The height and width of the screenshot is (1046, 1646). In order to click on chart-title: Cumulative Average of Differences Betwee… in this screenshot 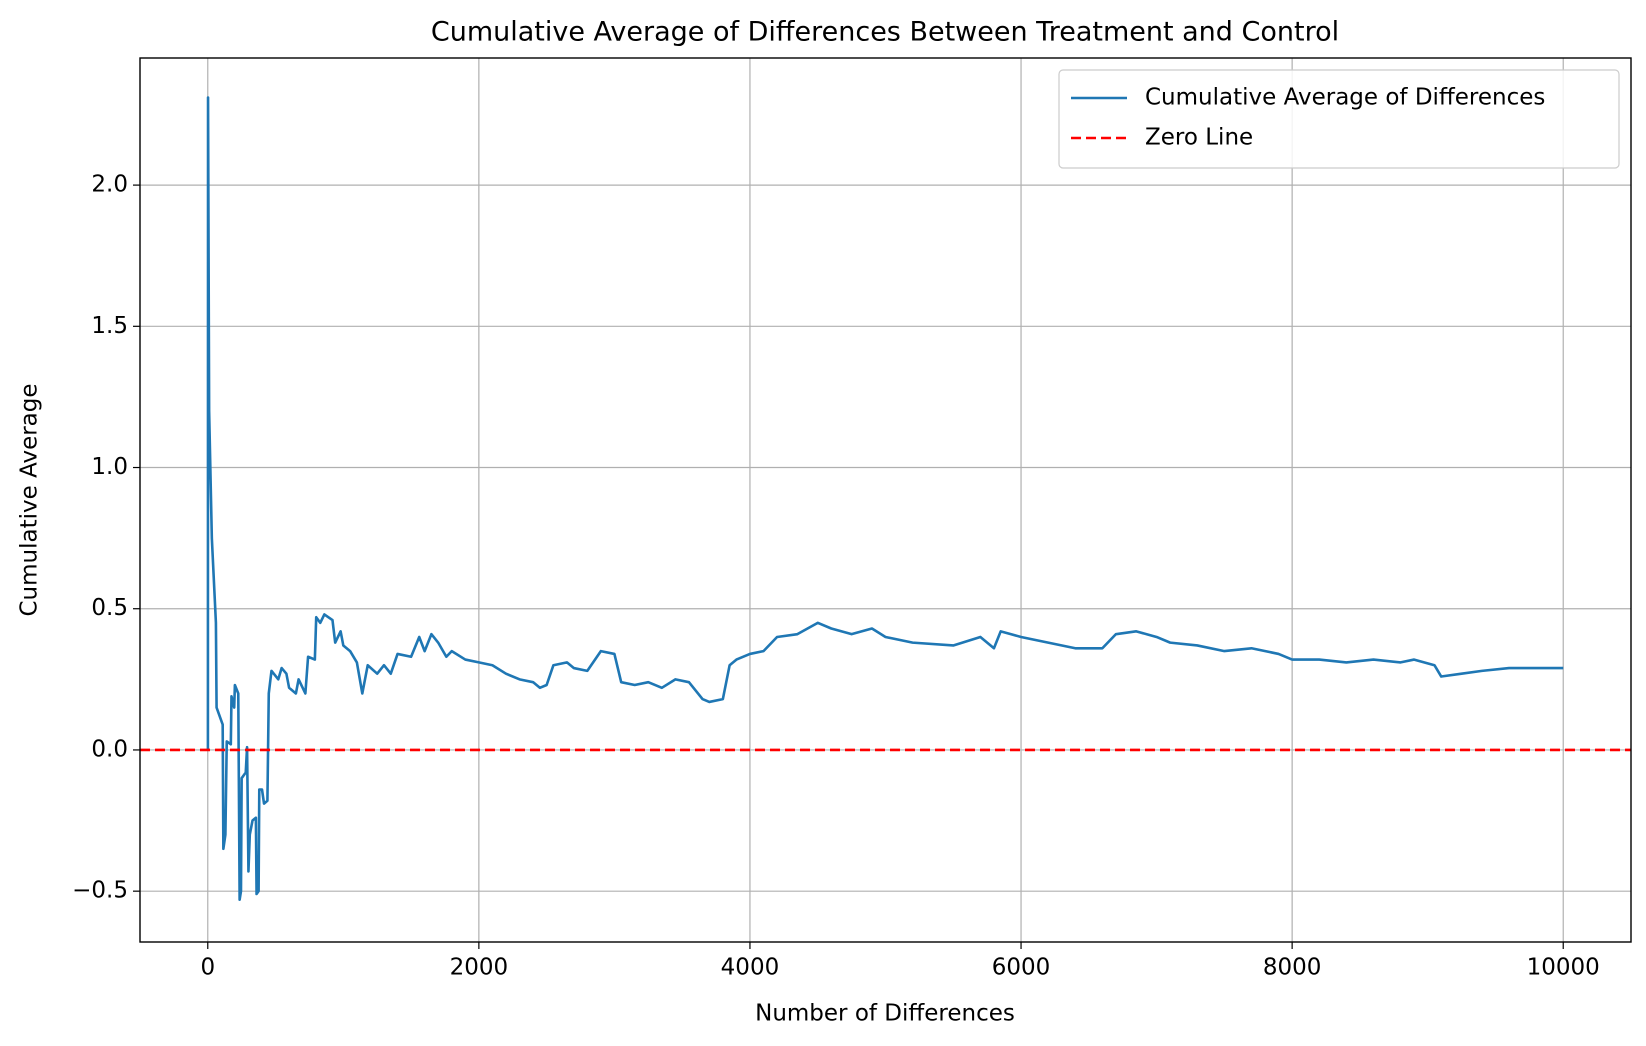, I will do `click(885, 32)`.